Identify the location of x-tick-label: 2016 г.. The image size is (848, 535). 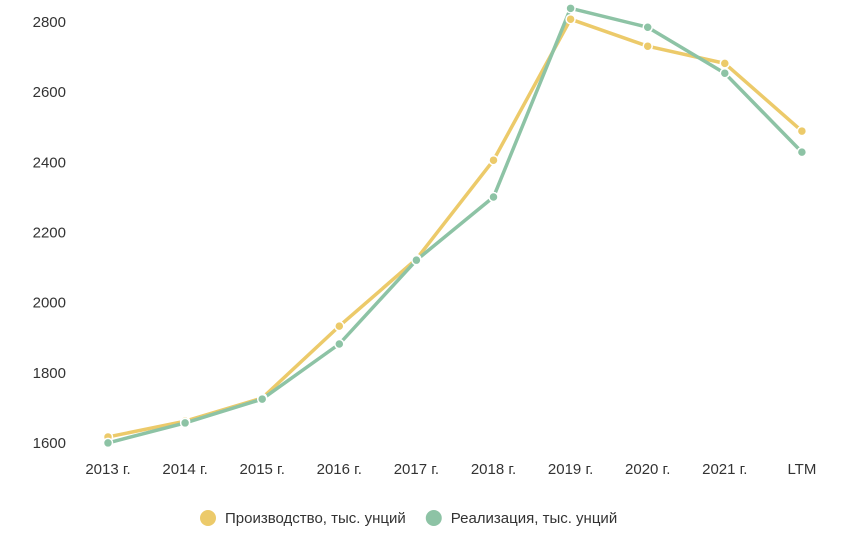
(339, 469).